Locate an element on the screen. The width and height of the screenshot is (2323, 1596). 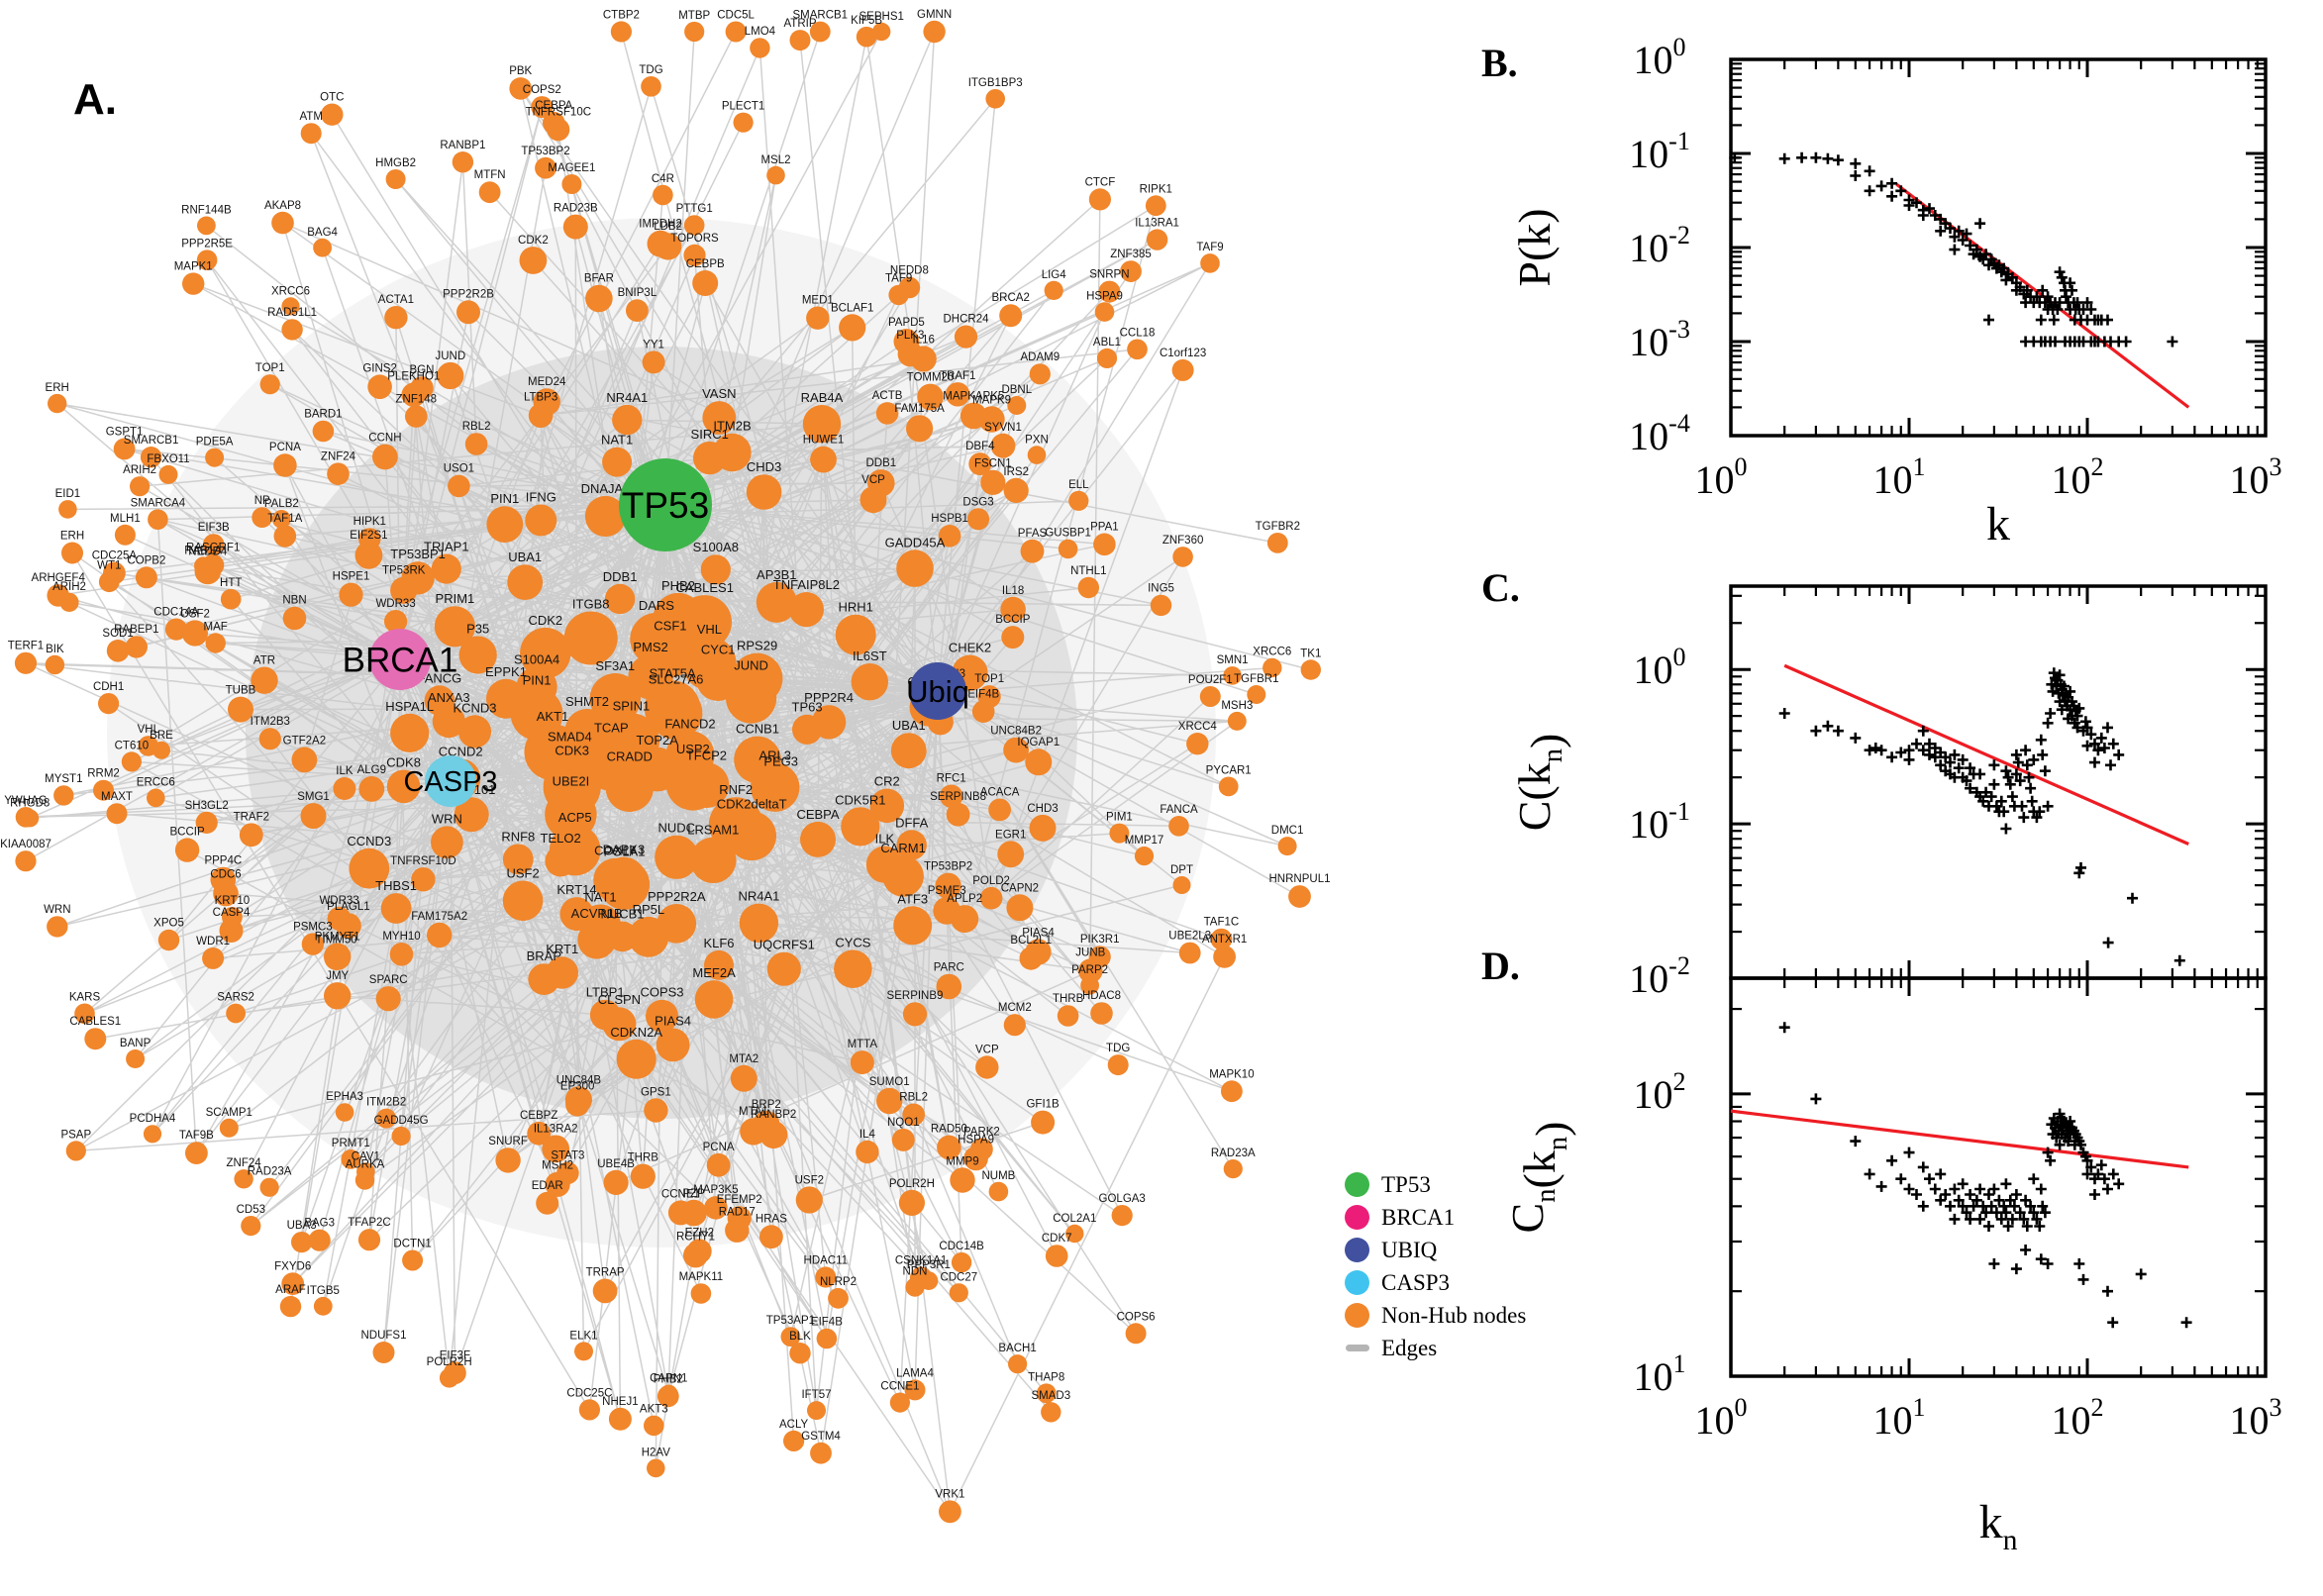
network-node-label: CDC27 is located at coordinates (958, 1277).